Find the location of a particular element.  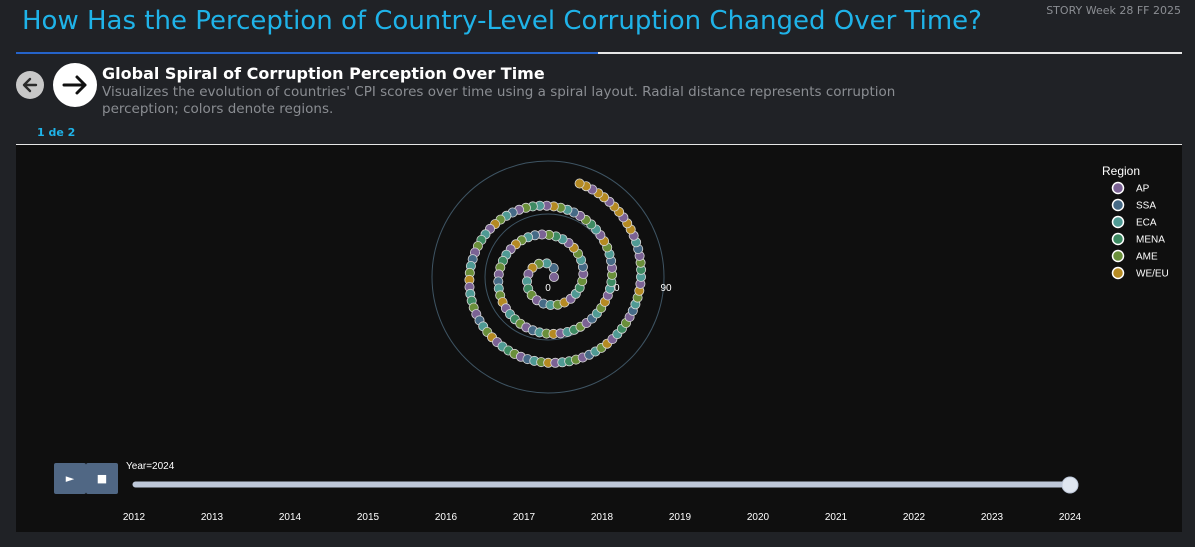

legend-item-ssa: SSA is located at coordinates (1134, 205).